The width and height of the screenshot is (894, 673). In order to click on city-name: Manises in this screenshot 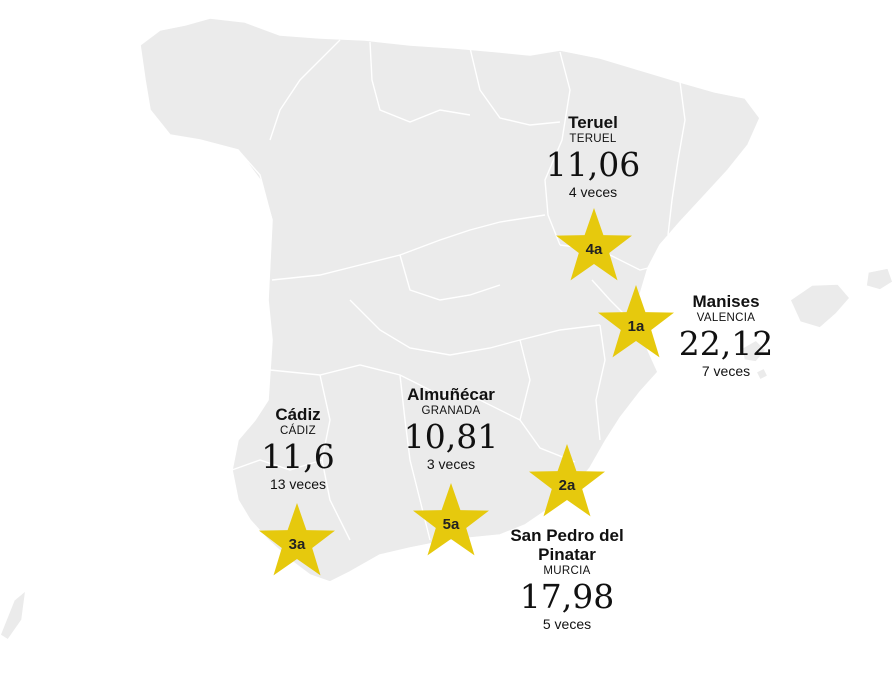, I will do `click(726, 301)`.